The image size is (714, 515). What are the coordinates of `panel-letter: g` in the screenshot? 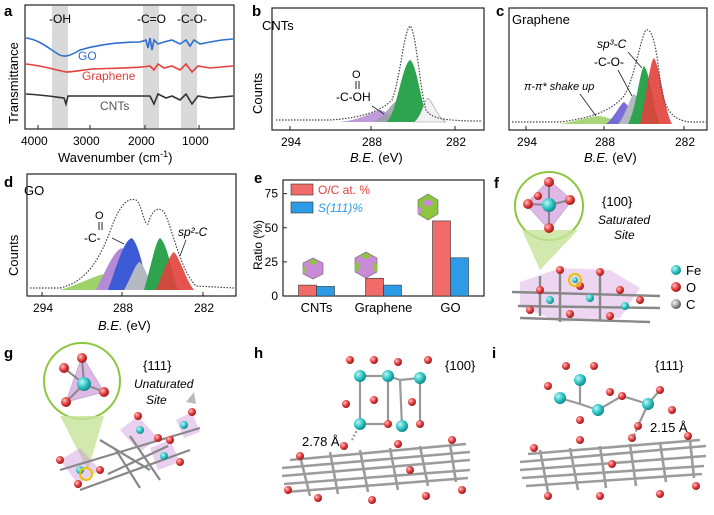 It's located at (8, 353).